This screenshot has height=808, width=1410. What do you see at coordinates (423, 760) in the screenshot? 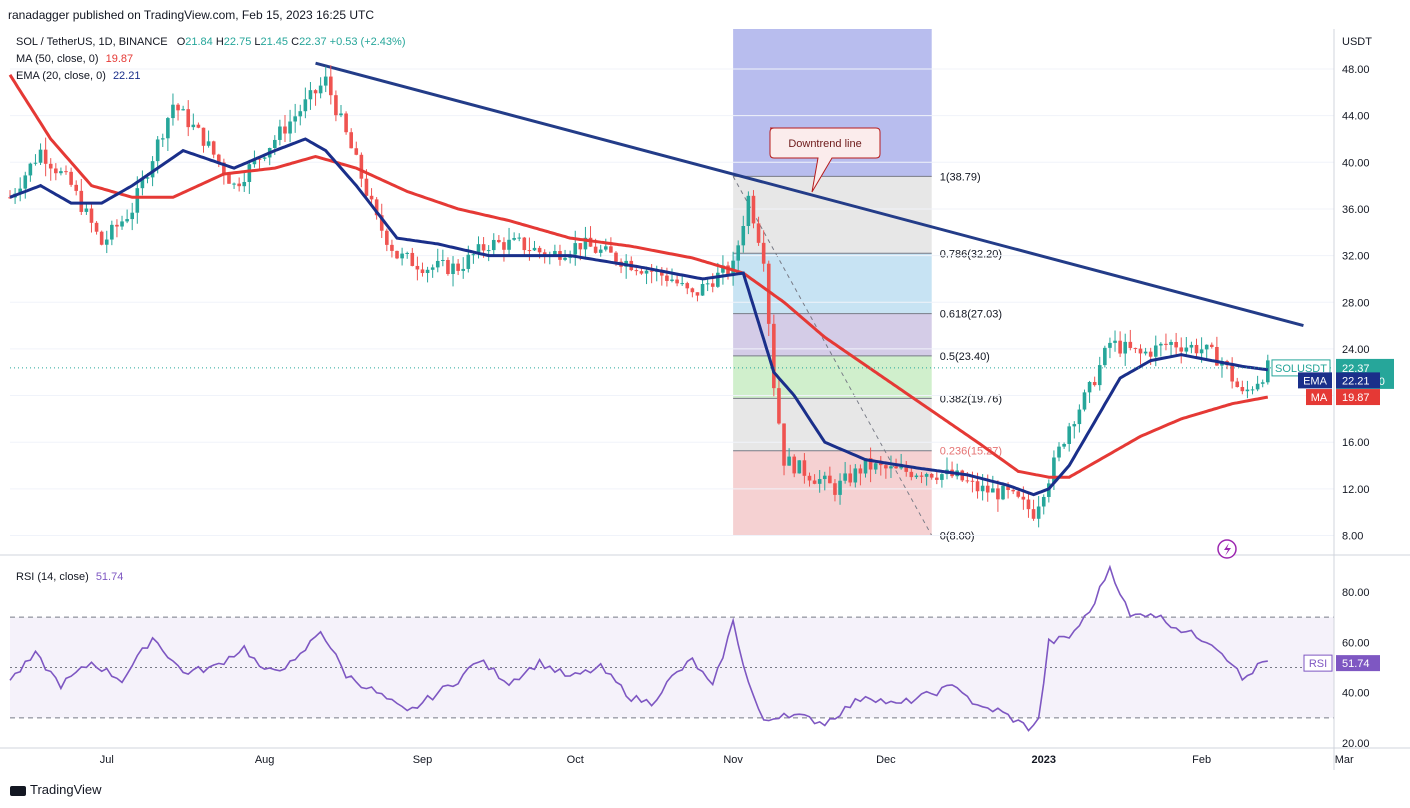
I see `time-tick-label: Sep` at bounding box center [423, 760].